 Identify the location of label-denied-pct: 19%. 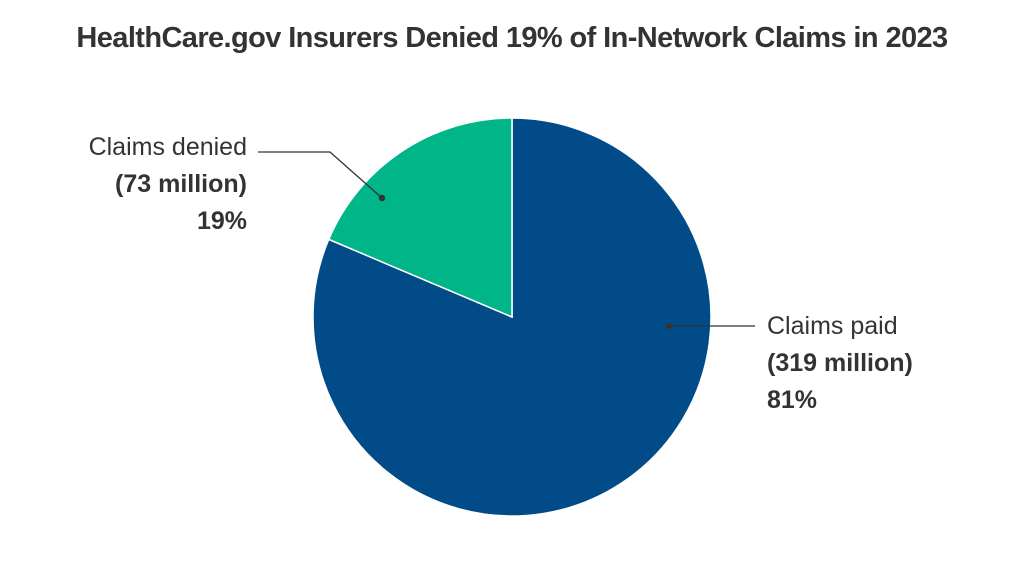
(221, 221).